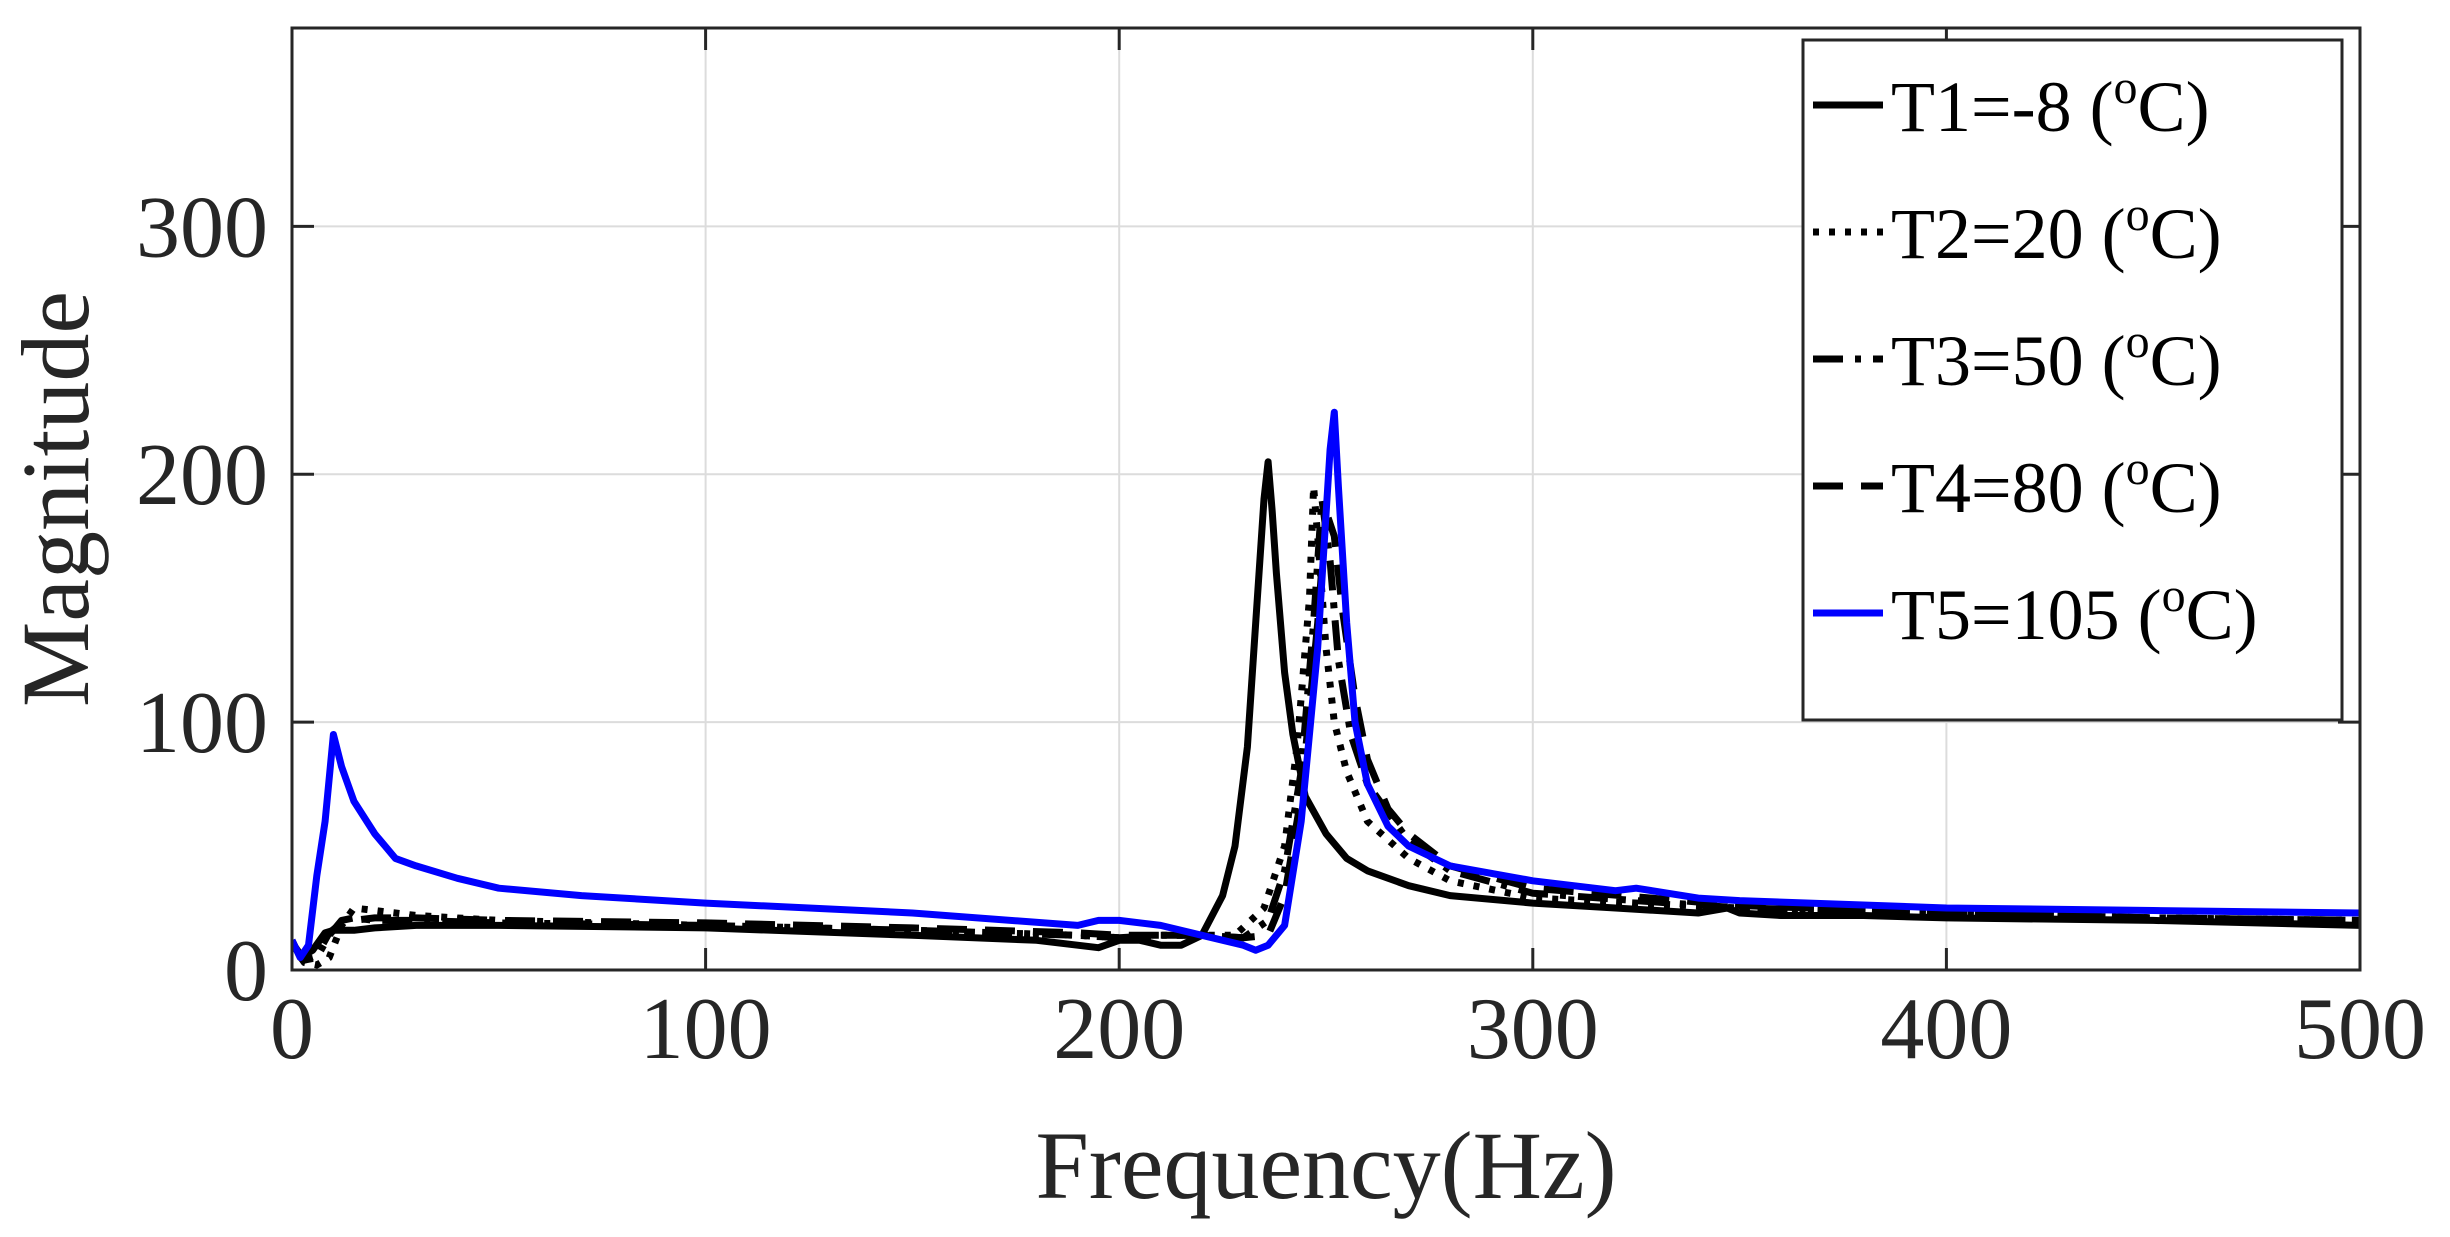  I want to click on x-tick-label: 100, so click(706, 1029).